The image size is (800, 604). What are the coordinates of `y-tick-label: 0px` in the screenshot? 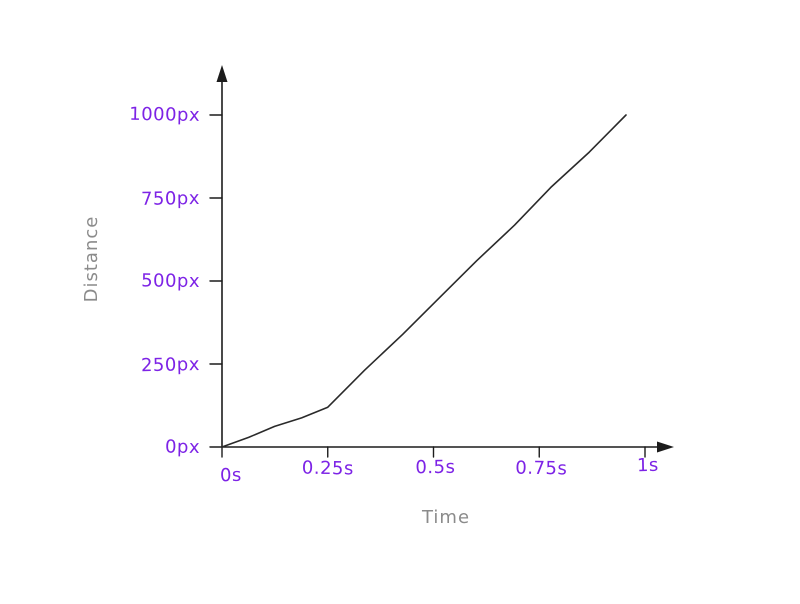 It's located at (182, 447).